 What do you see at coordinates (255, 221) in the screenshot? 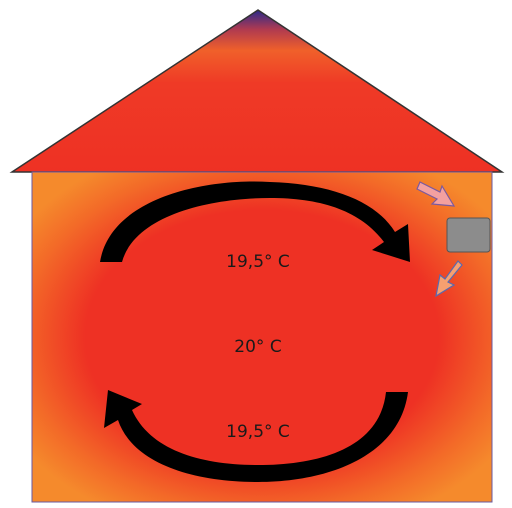
I see `circulation-arrow-top` at bounding box center [255, 221].